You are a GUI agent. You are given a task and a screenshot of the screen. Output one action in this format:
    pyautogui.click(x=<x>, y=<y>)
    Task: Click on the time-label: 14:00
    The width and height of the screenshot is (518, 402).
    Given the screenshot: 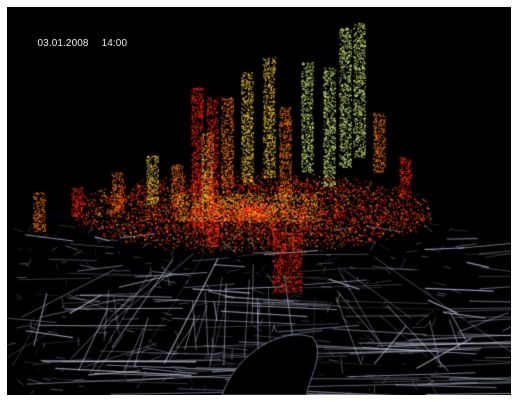 What is the action you would take?
    pyautogui.click(x=114, y=43)
    